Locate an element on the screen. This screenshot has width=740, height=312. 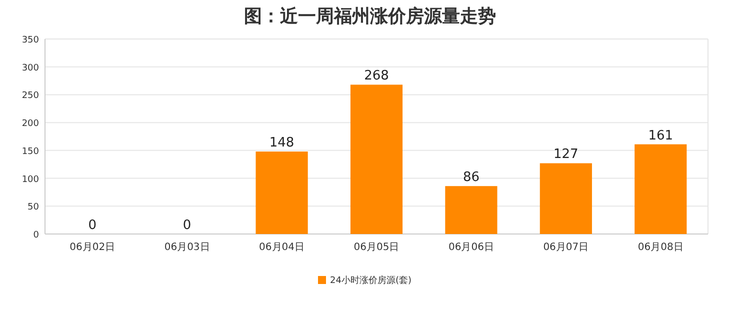
x-tick-label: 06月08日 is located at coordinates (661, 247).